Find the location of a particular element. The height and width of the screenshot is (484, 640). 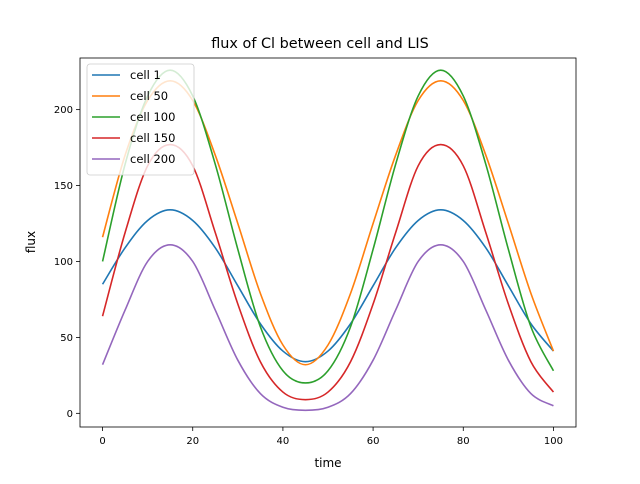

x-tick-label: 40 is located at coordinates (283, 441).